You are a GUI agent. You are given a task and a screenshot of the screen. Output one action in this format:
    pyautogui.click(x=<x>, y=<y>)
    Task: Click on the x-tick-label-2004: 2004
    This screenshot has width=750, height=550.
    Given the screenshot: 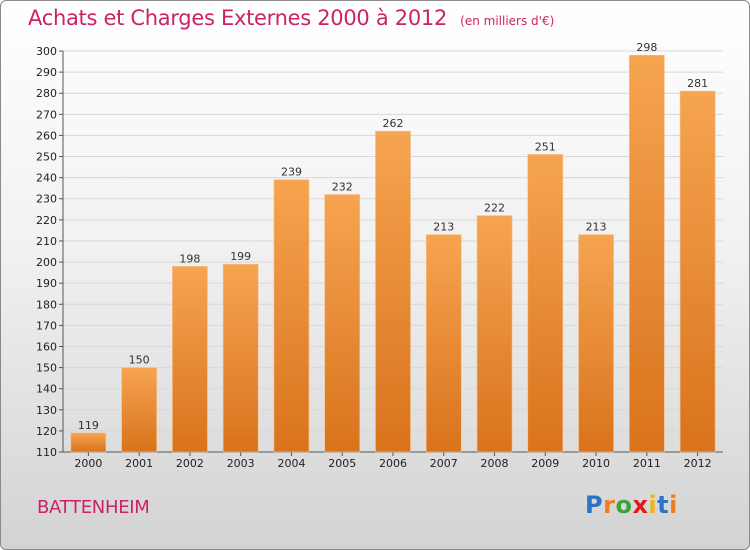 What is the action you would take?
    pyautogui.click(x=291, y=463)
    